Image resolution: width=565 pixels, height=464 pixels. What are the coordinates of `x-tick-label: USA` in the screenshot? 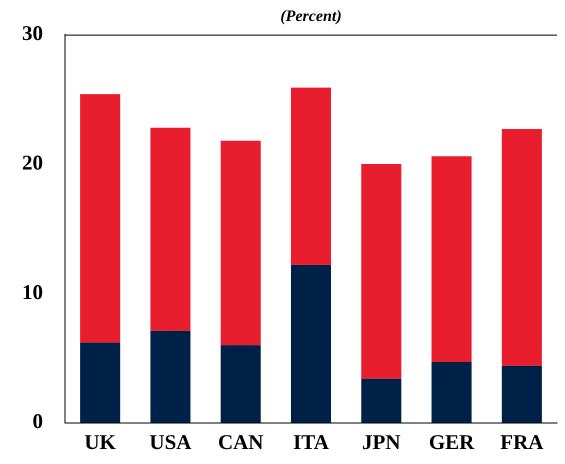 It's located at (170, 442).